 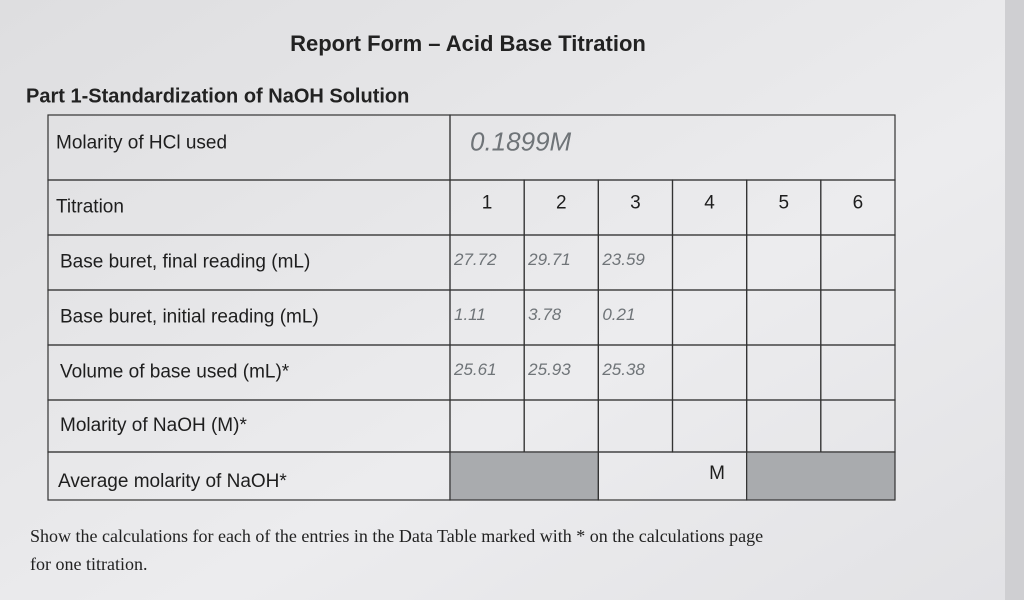 I want to click on handwritten-value: 0.21, so click(x=618, y=314).